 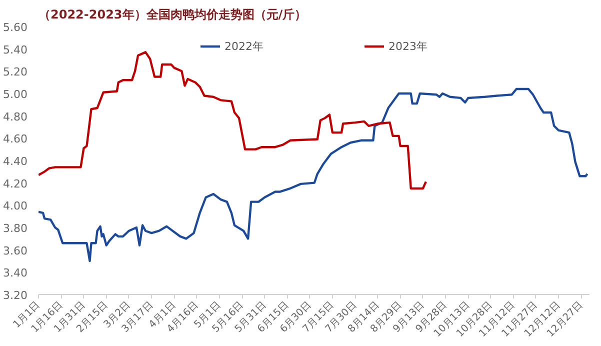 What do you see at coordinates (15, 183) in the screenshot?
I see `y-tick-label: 4.20` at bounding box center [15, 183].